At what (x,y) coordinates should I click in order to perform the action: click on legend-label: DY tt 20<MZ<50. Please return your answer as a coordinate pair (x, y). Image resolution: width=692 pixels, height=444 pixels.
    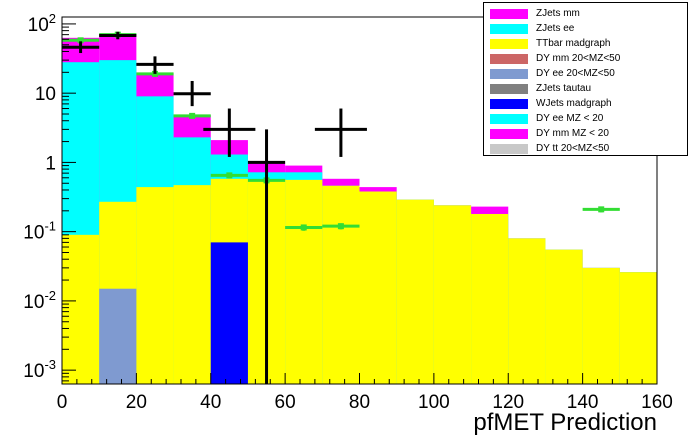
    Looking at the image, I should click on (573, 148).